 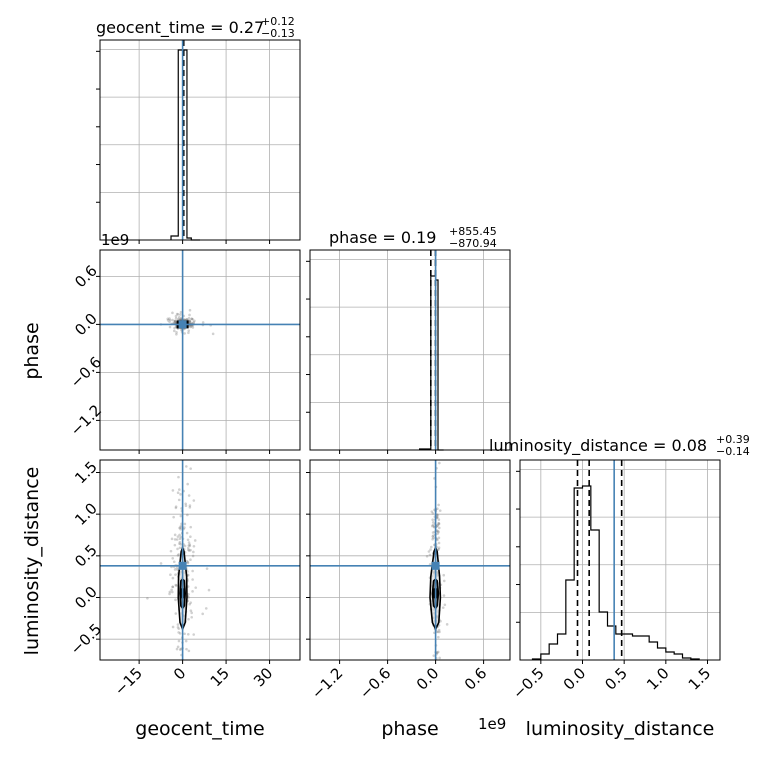 I want to click on ylabel-luminosity-distance: luminosity_distance, so click(x=32, y=561).